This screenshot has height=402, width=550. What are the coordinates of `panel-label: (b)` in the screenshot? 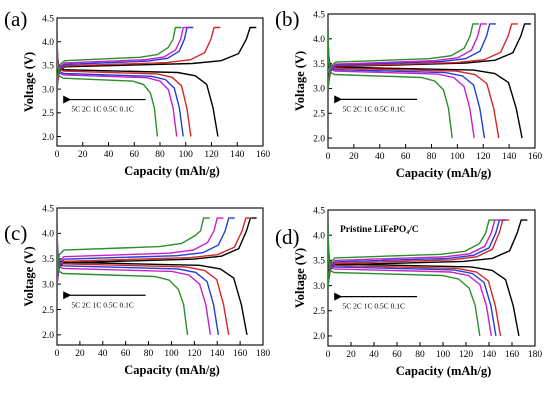 It's located at (287, 19).